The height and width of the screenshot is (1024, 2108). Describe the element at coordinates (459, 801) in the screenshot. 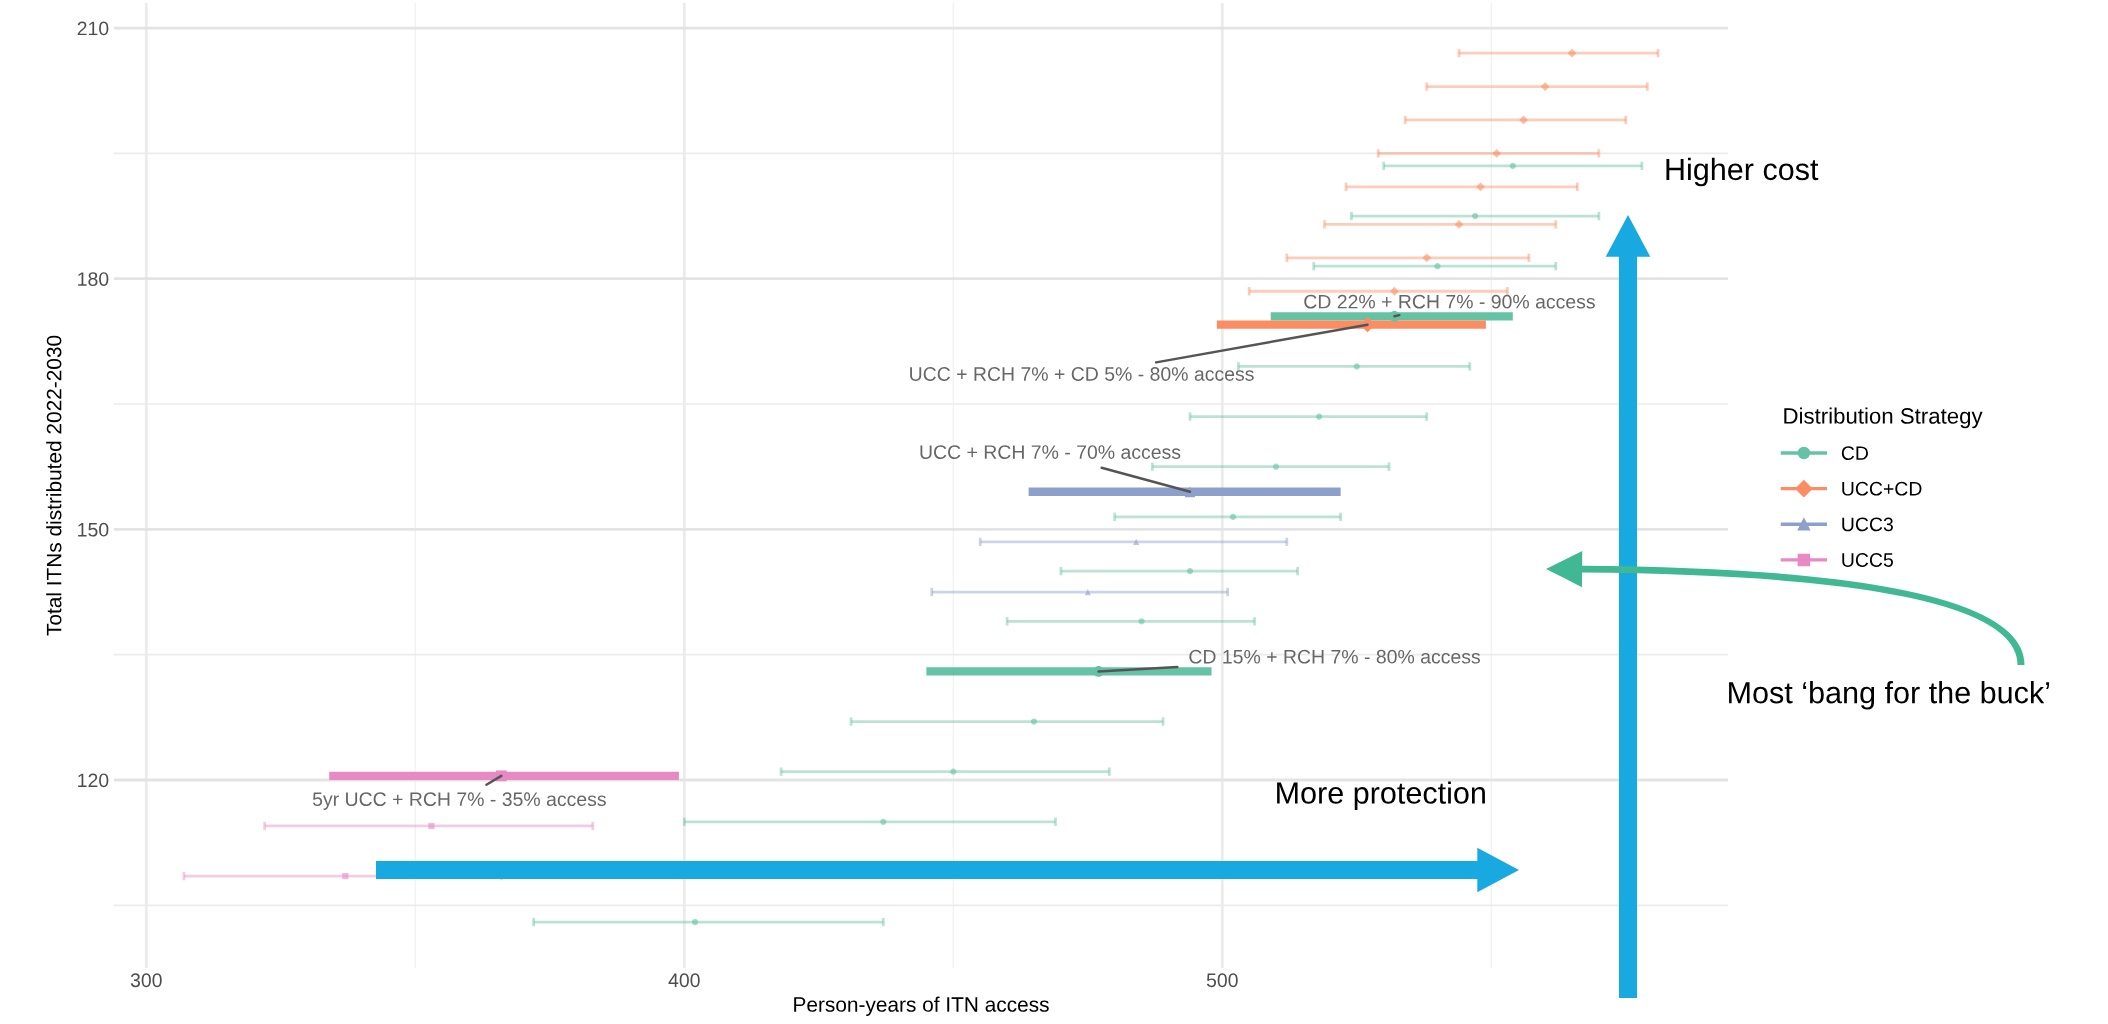

I see `annotation: 5yr UCC + RCH 7% - 35% access` at that location.